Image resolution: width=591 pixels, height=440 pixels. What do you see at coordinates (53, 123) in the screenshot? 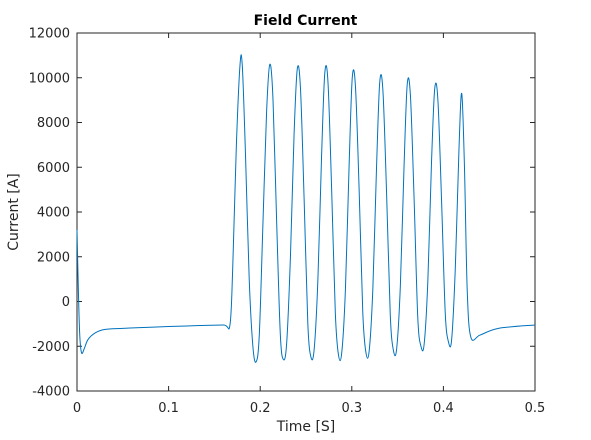
I see `y-tick-label: 8000` at bounding box center [53, 123].